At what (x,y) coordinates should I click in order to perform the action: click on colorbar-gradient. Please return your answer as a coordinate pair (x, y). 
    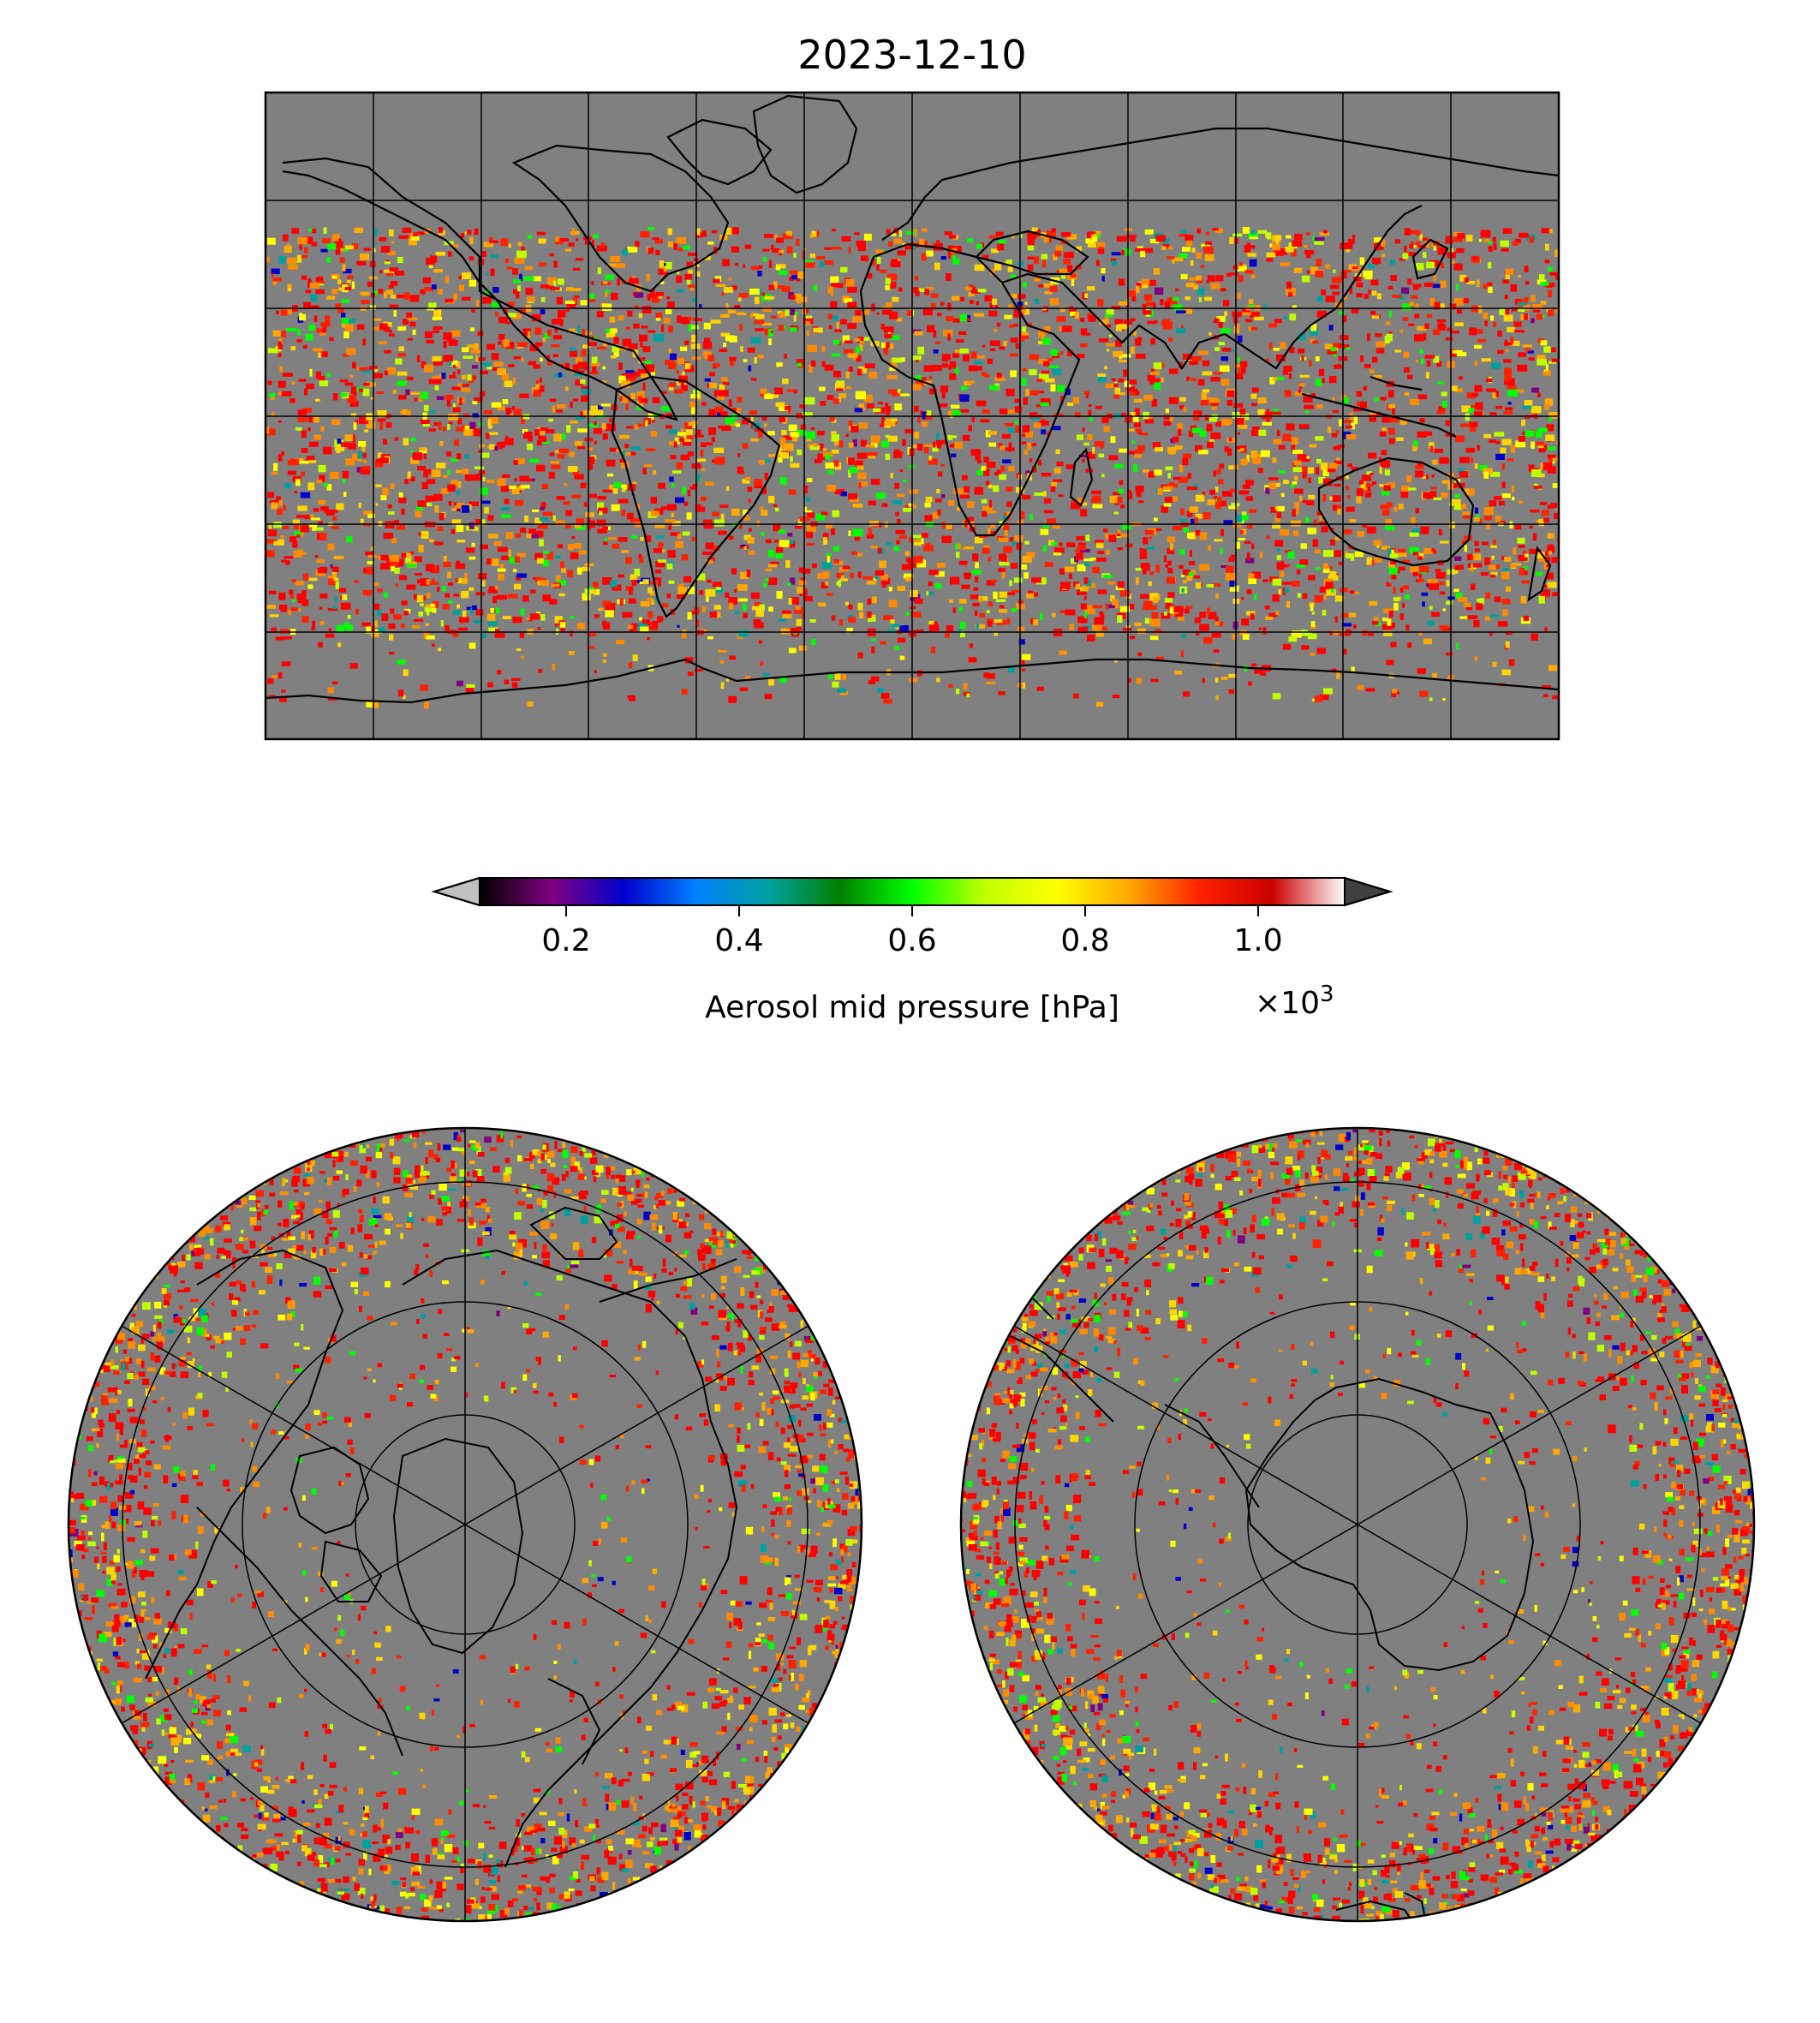
    Looking at the image, I should click on (912, 891).